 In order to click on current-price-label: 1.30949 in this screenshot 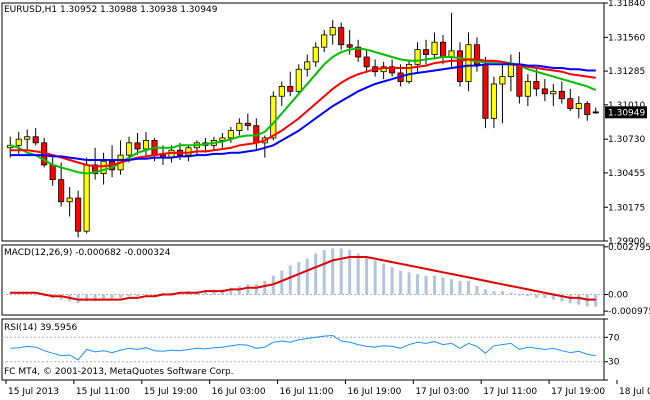, I will do `click(626, 113)`.